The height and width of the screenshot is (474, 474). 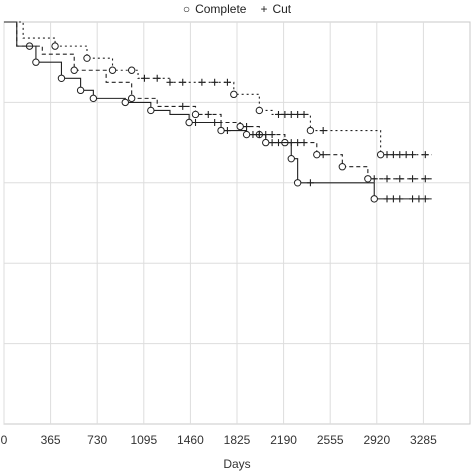 What do you see at coordinates (51, 440) in the screenshot?
I see `x-tick-label: 365` at bounding box center [51, 440].